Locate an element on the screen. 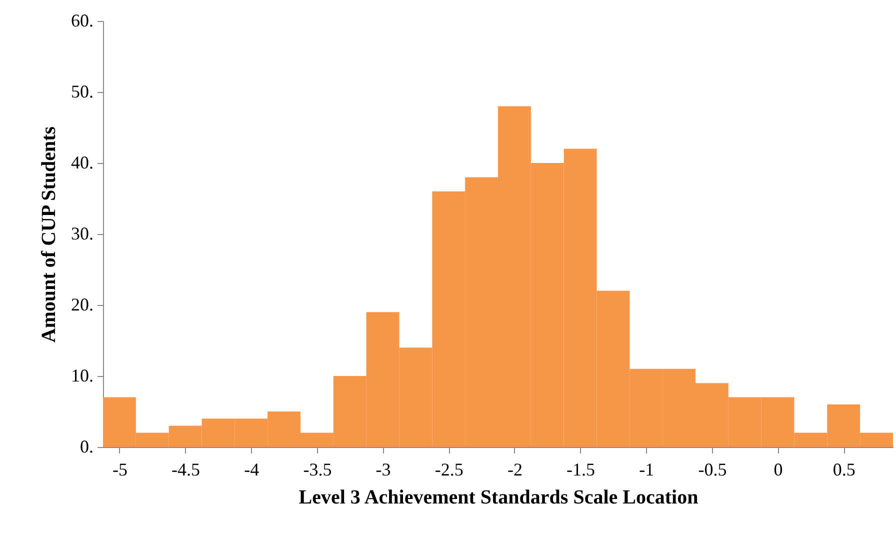 Image resolution: width=896 pixels, height=536 pixels. y-tick-label: 30. is located at coordinates (82, 234).